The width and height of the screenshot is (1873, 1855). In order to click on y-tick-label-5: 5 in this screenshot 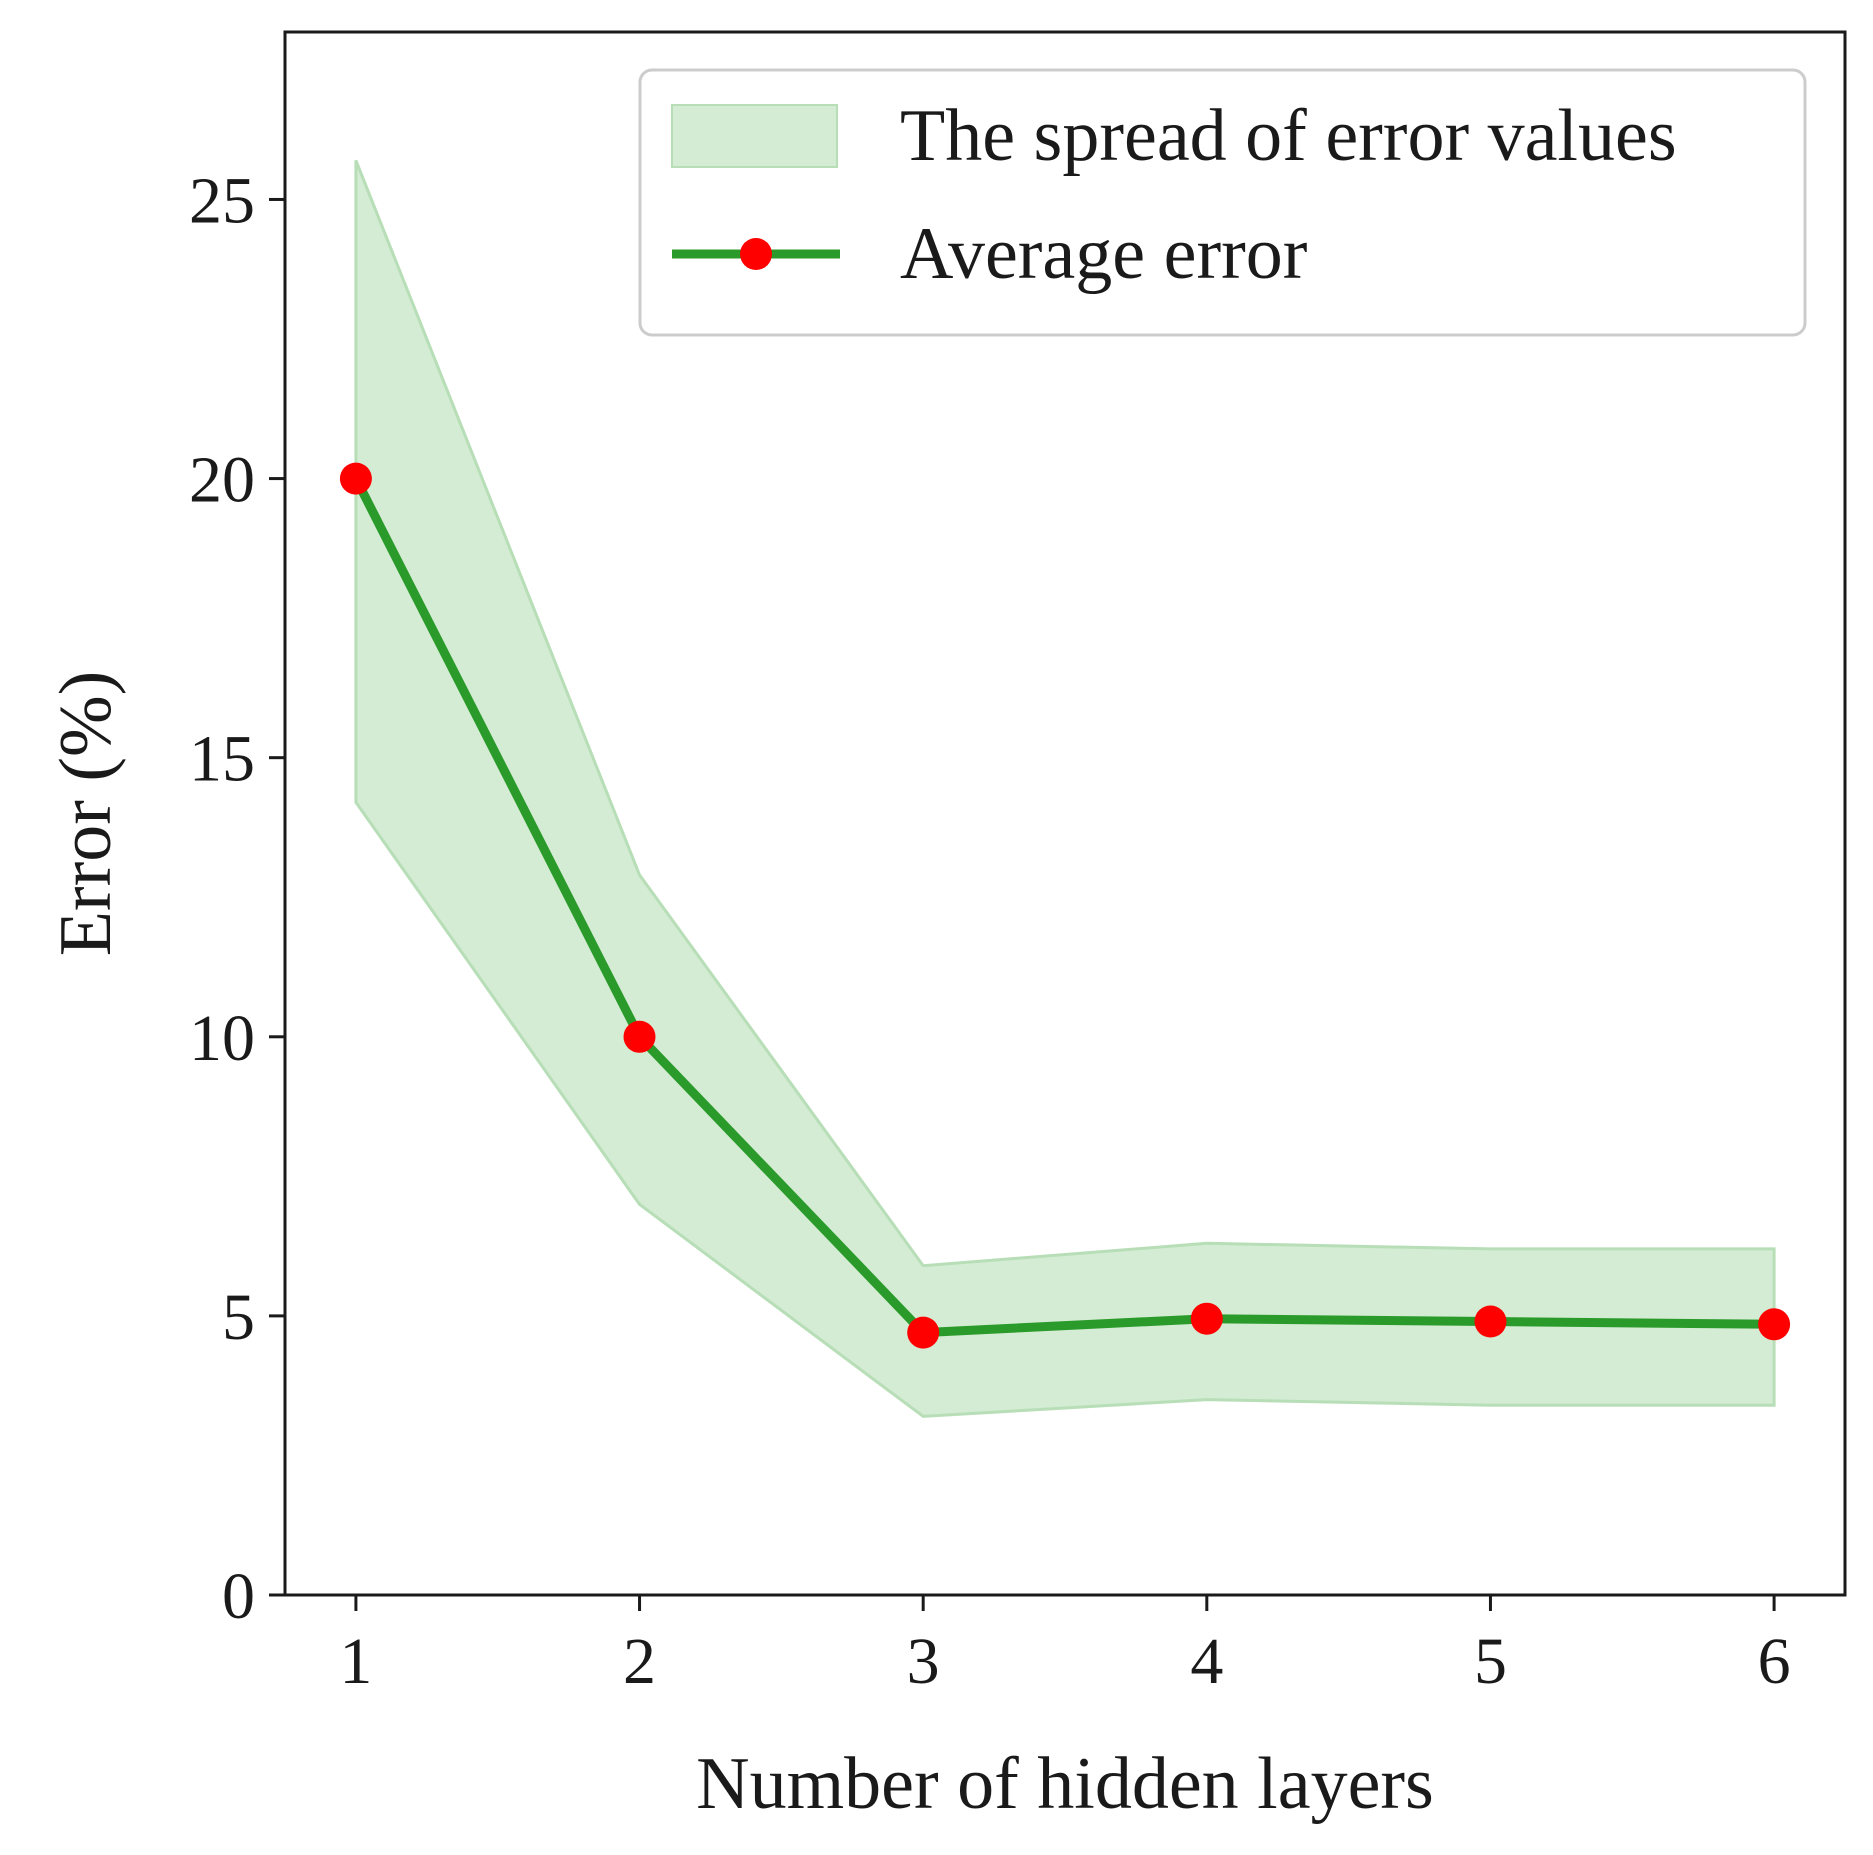, I will do `click(238, 1317)`.